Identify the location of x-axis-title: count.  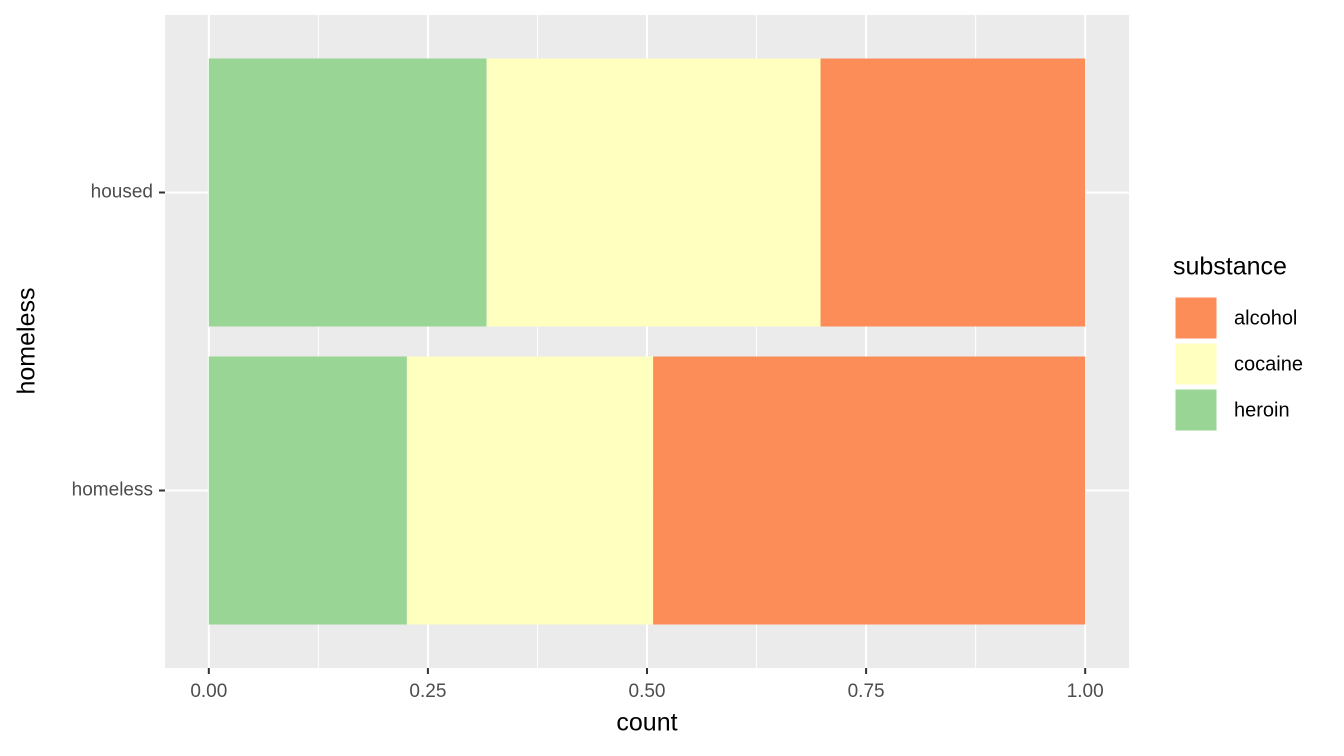
(646, 723).